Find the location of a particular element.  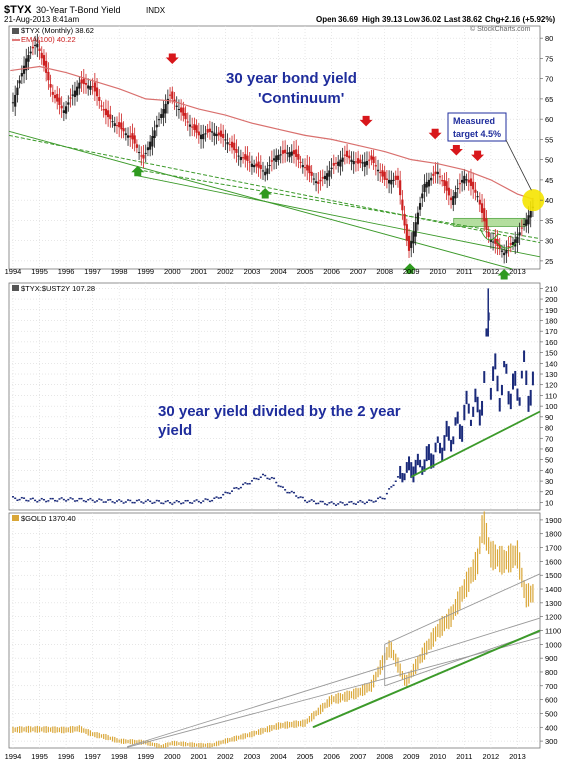

x-tick-label: 1994 is located at coordinates (13, 756).